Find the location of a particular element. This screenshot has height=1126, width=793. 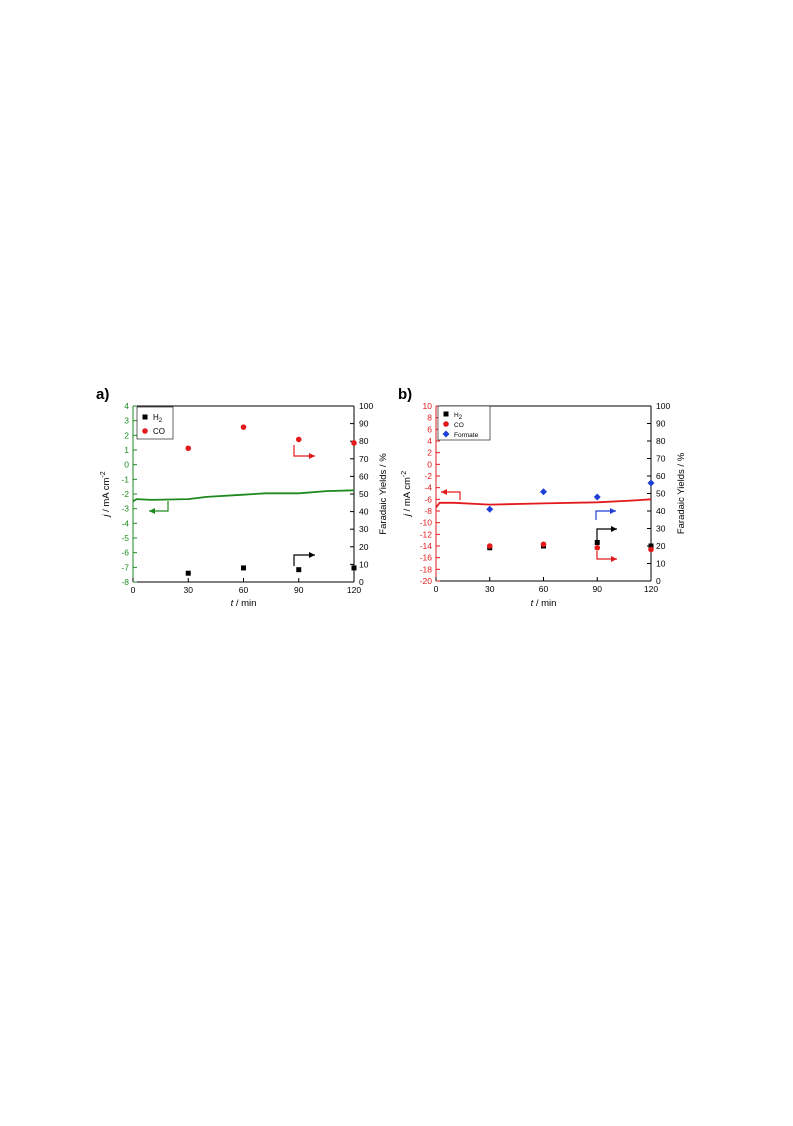

panel-label: a) is located at coordinates (102, 394).